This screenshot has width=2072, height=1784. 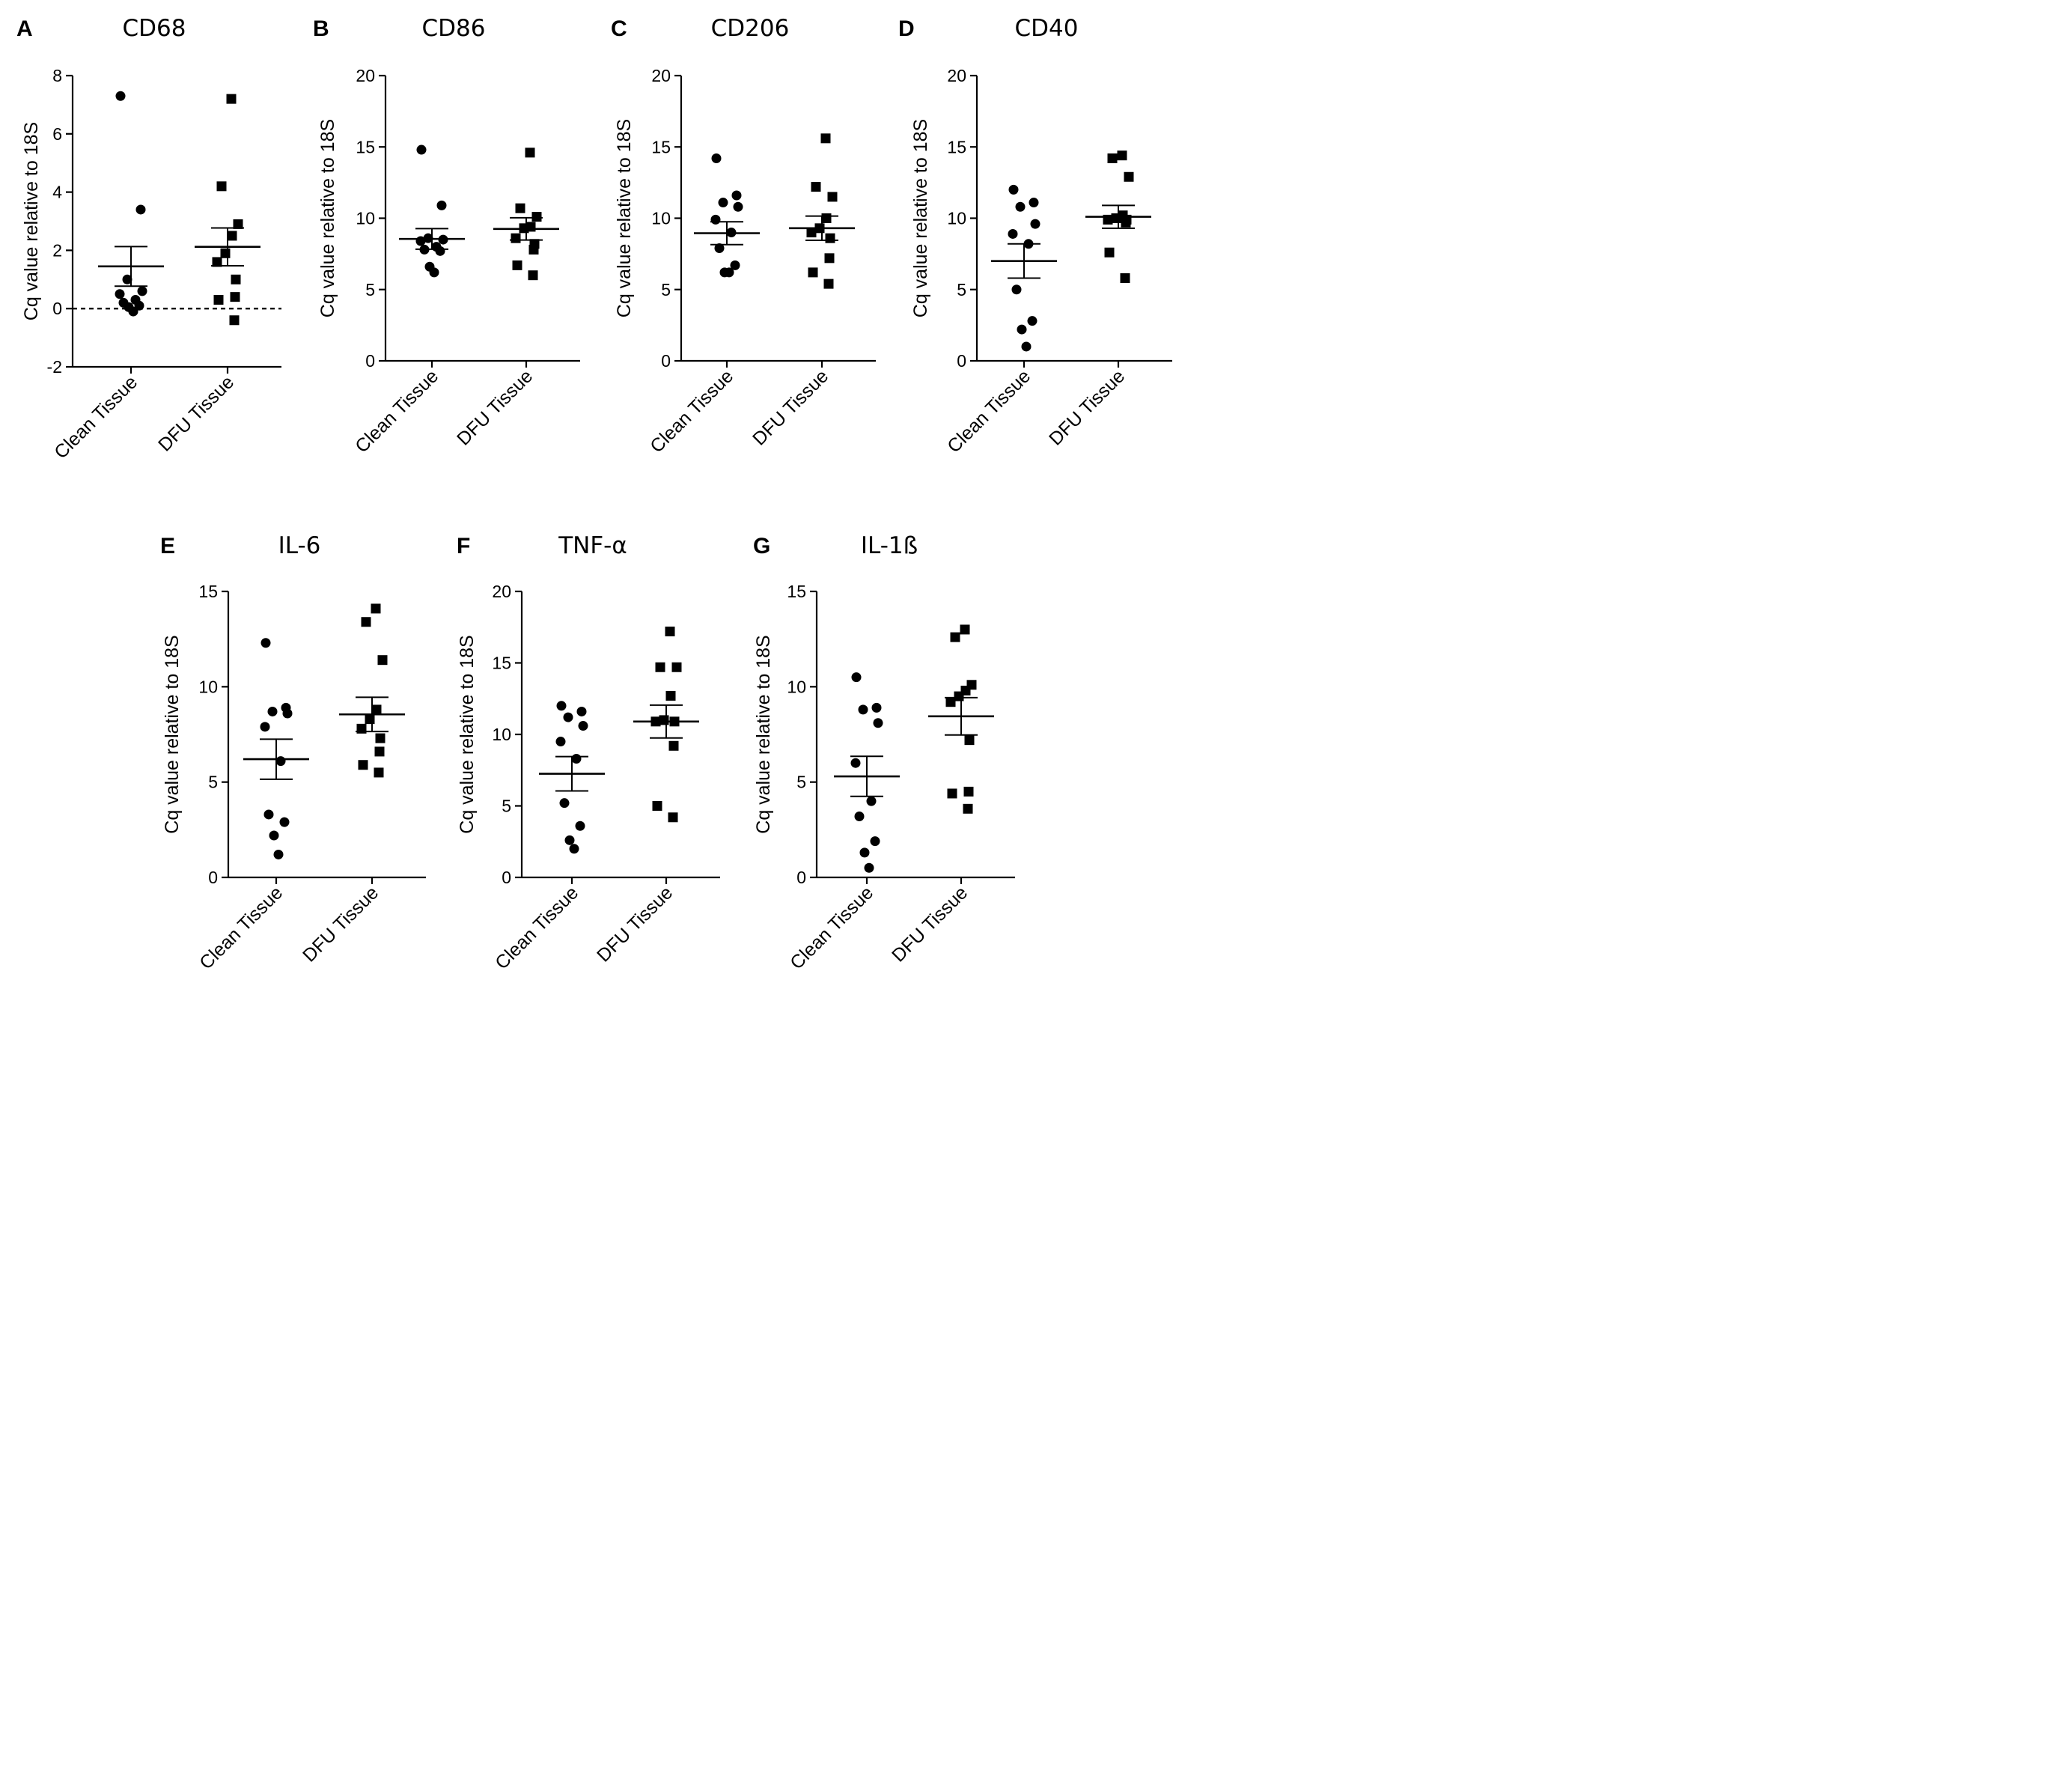 I want to click on y-axis-title: Cq value relative to 18S, so click(x=327, y=218).